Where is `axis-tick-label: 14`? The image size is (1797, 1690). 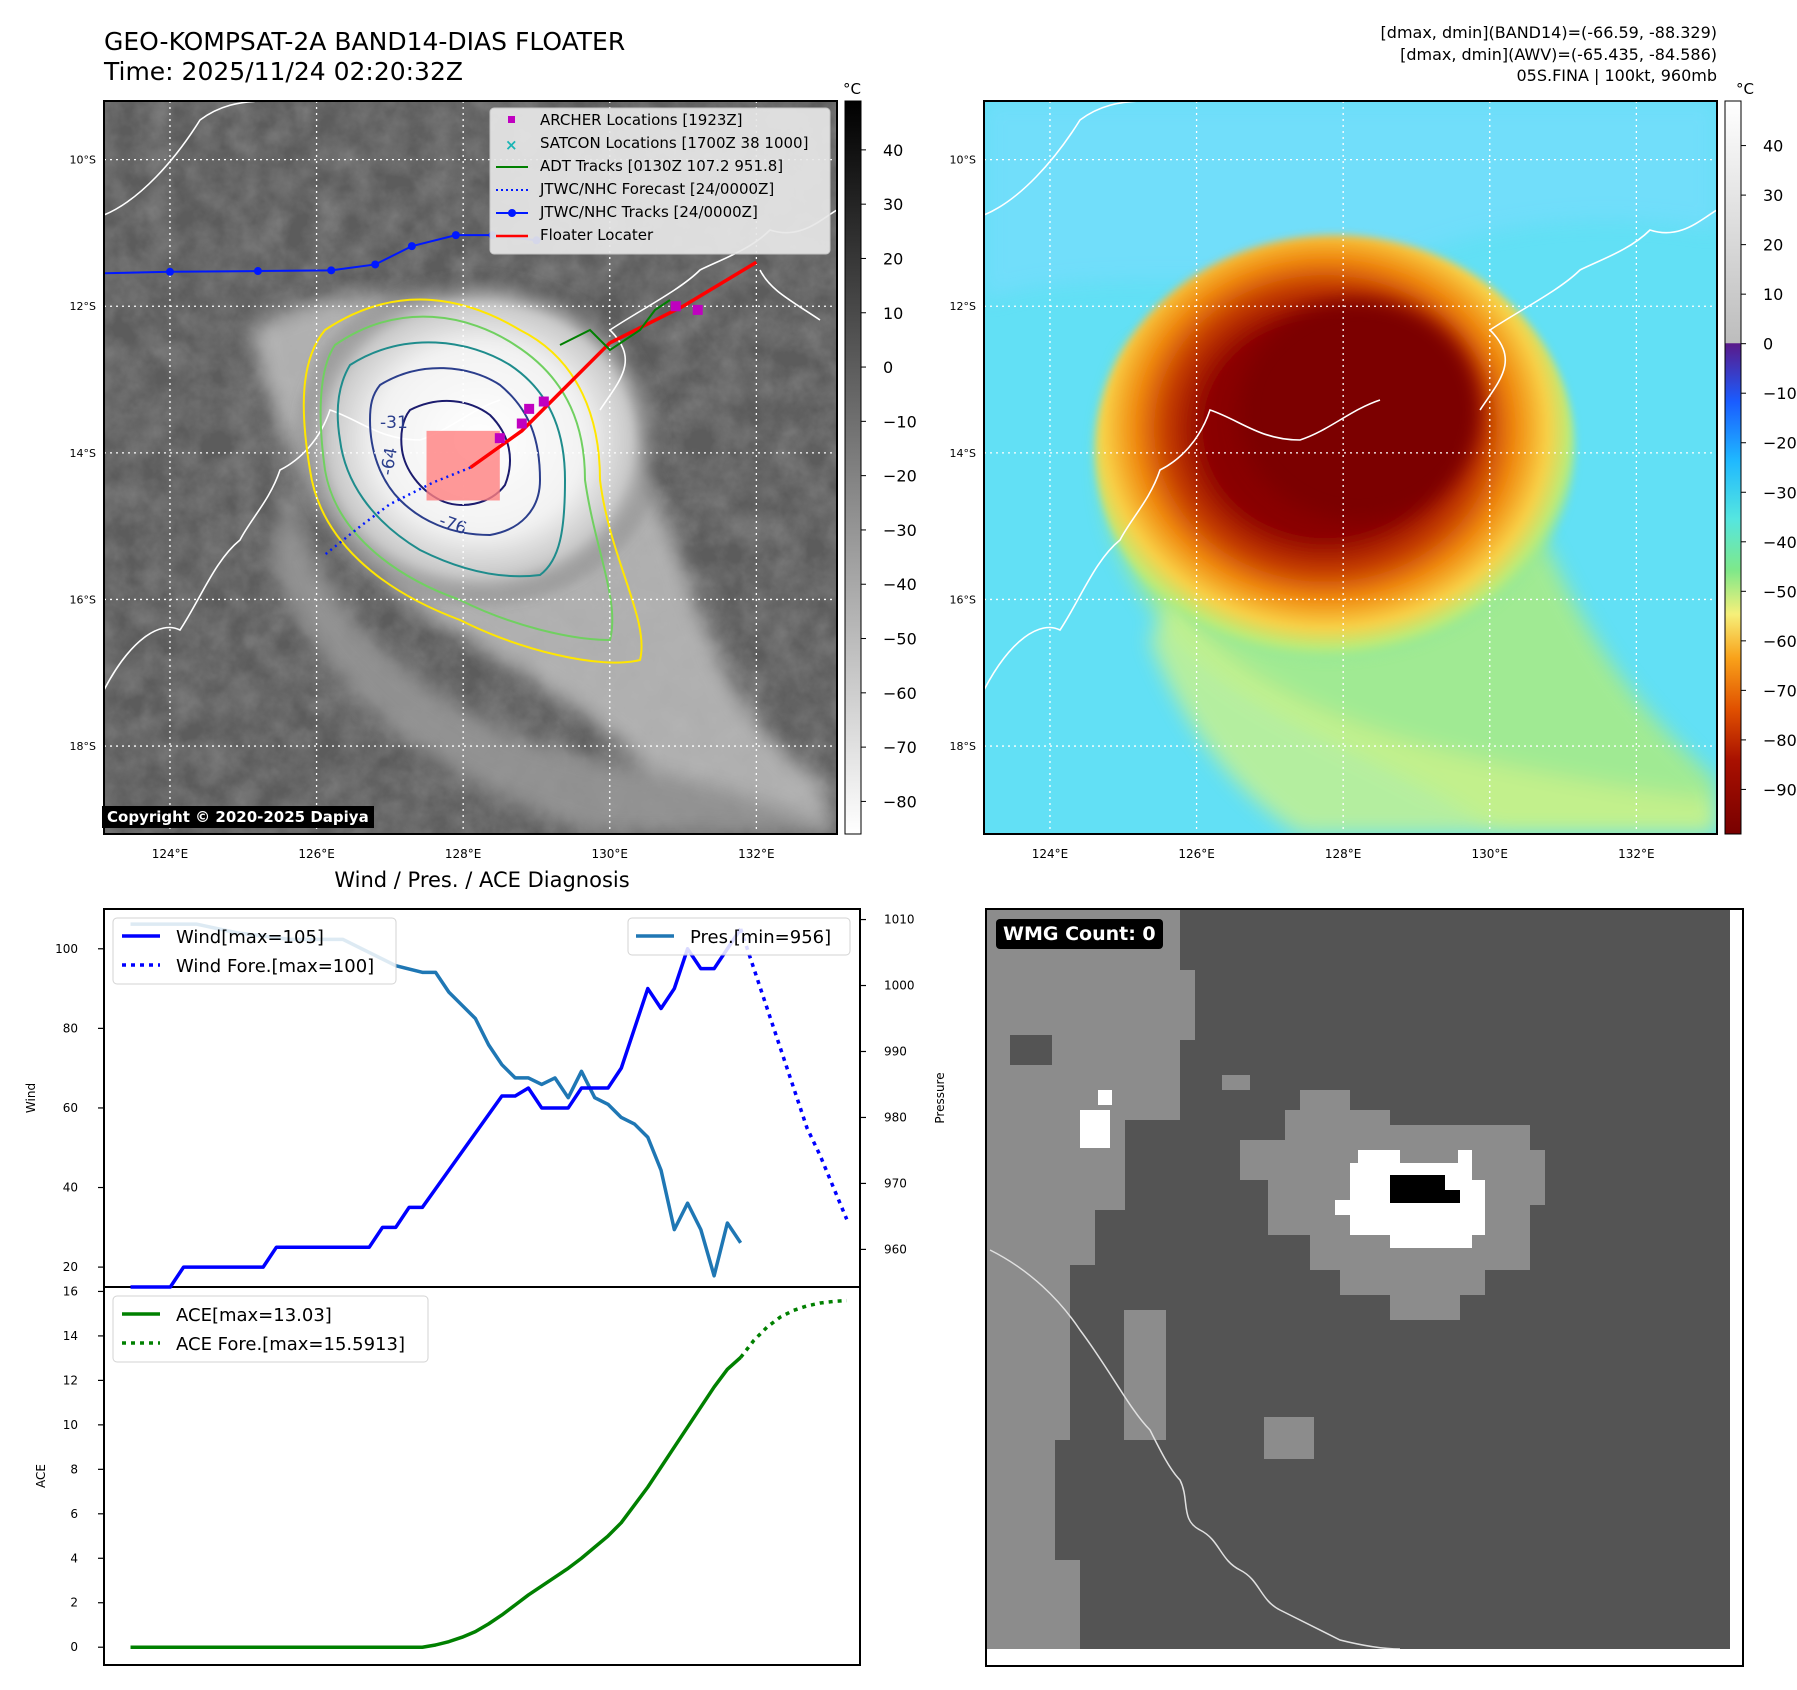
axis-tick-label: 14 is located at coordinates (70, 1336).